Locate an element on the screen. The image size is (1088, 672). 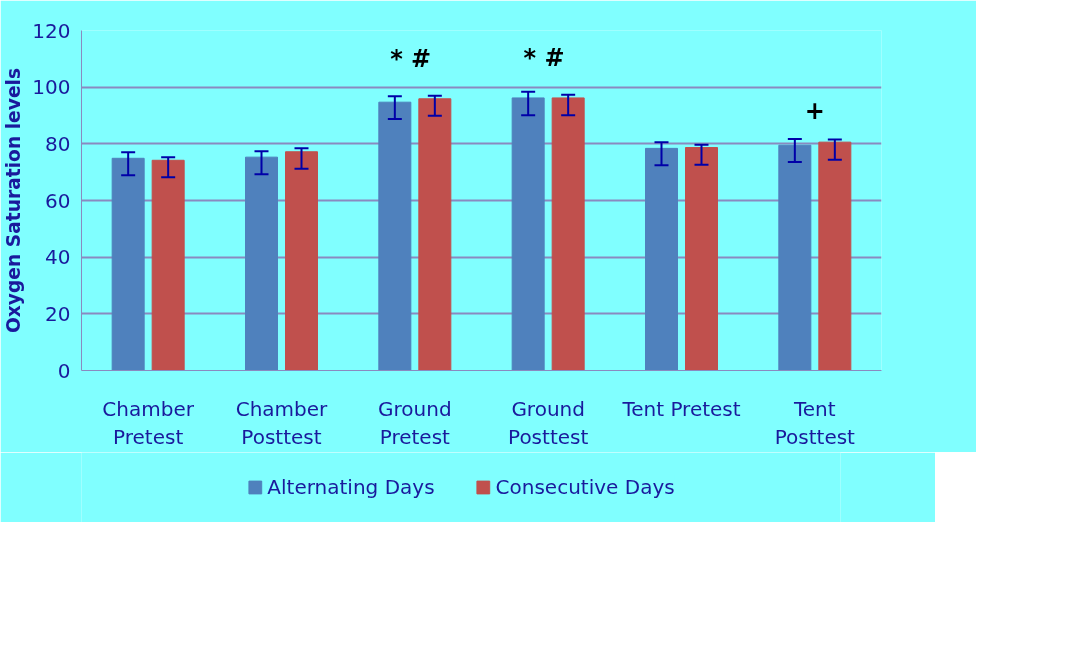
y-tick-label: 80 is located at coordinates (58, 143).